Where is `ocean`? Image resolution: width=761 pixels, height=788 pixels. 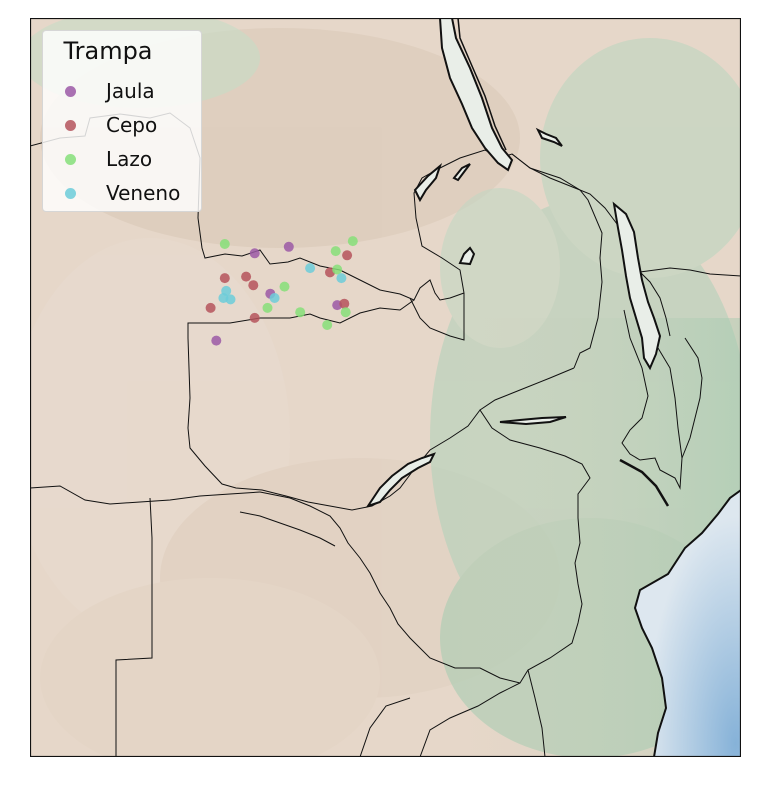
ocean is located at coordinates (688, 623).